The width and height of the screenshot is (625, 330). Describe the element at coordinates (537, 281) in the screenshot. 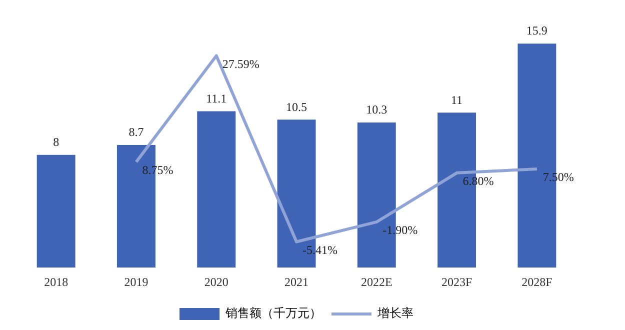

I see `x-tick-label: 2028F` at that location.